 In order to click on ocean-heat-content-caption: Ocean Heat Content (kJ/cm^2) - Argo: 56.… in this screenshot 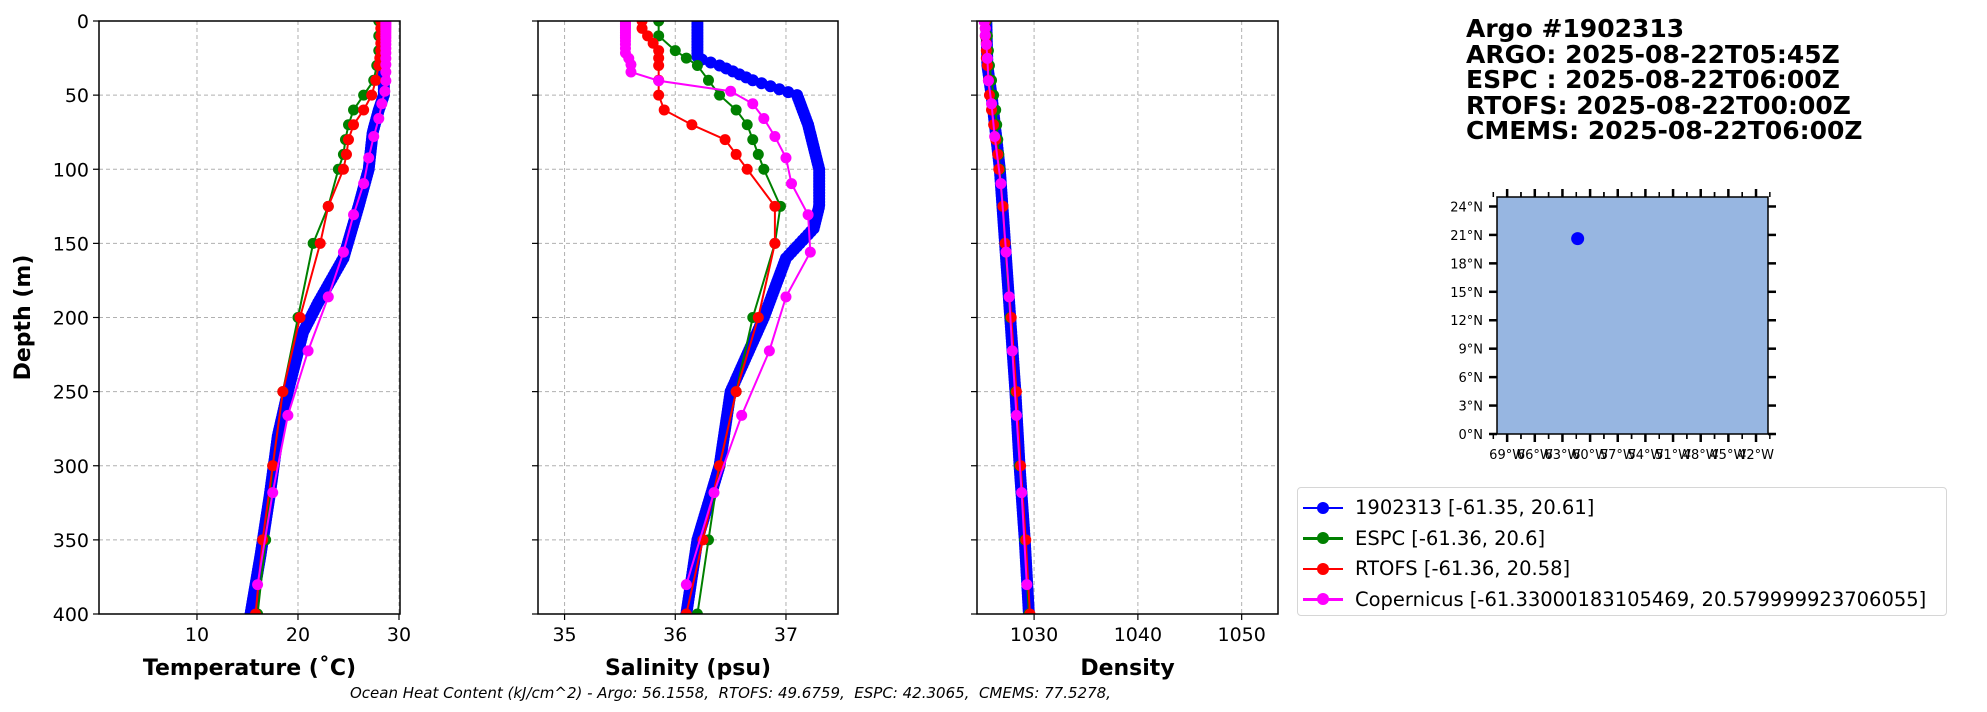, I will do `click(730, 693)`.